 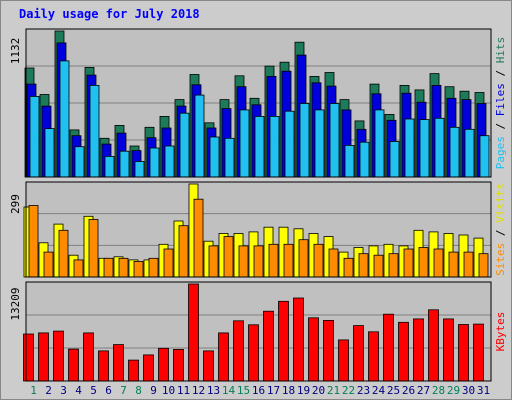 What do you see at coordinates (258, 390) in the screenshot?
I see `day-label-16: 16` at bounding box center [258, 390].